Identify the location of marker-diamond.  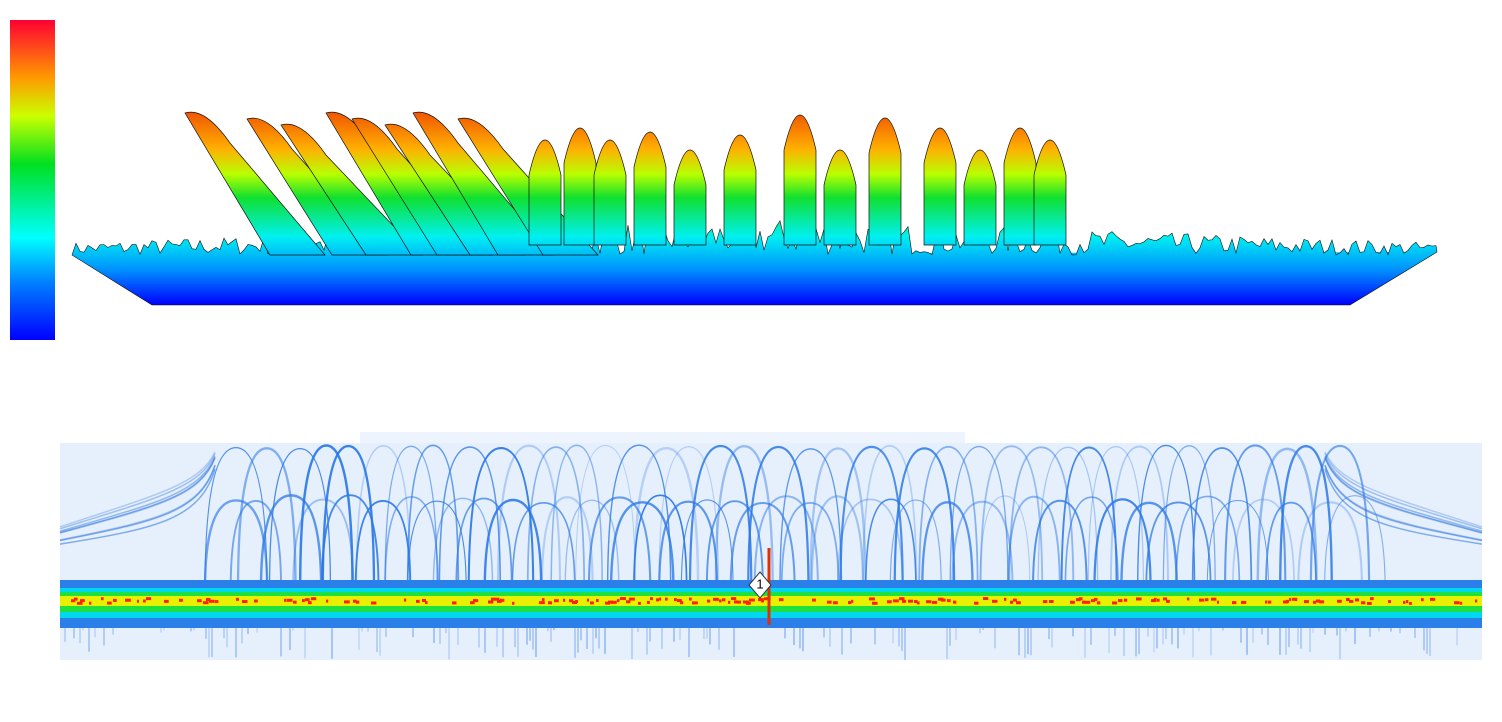
(760, 585).